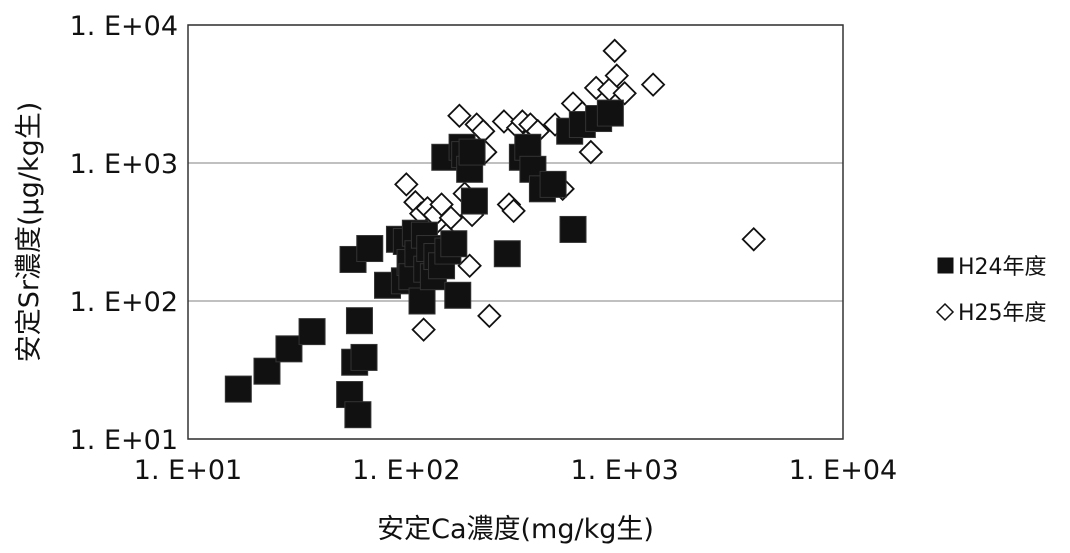  Describe the element at coordinates (624, 470) in the screenshot. I see `x-tick-label: 1. E+03` at that location.